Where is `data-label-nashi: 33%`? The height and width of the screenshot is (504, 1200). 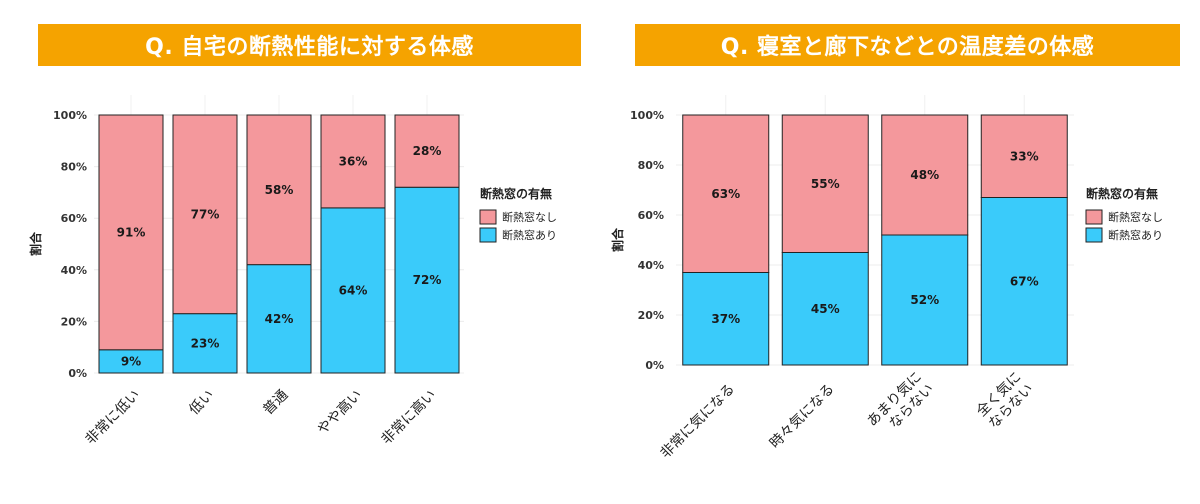 data-label-nashi: 33% is located at coordinates (1024, 156).